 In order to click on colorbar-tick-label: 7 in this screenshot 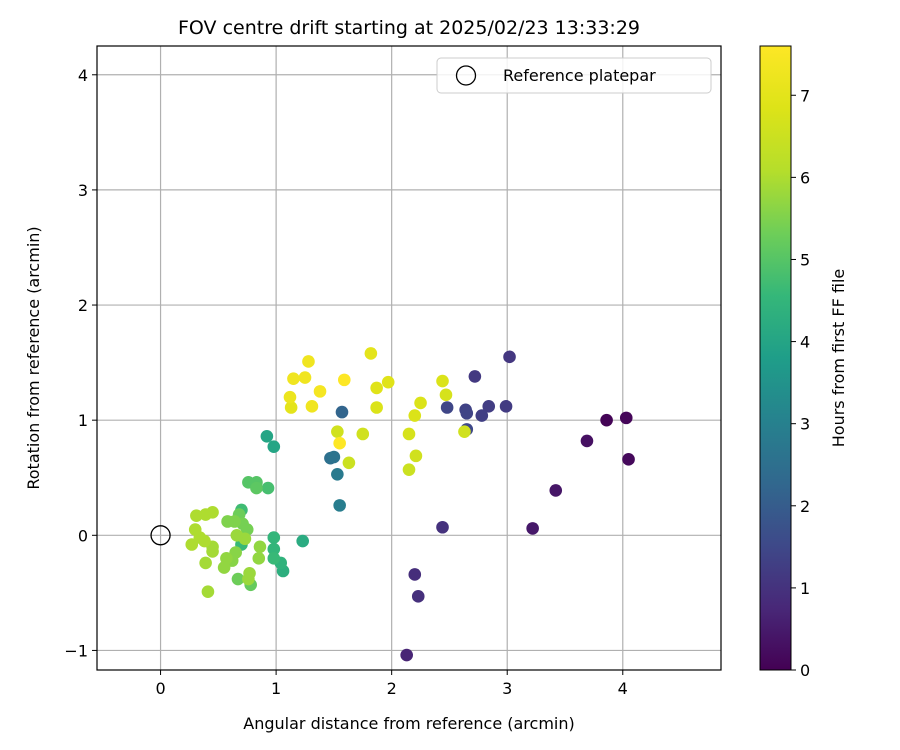, I will do `click(805, 95)`.